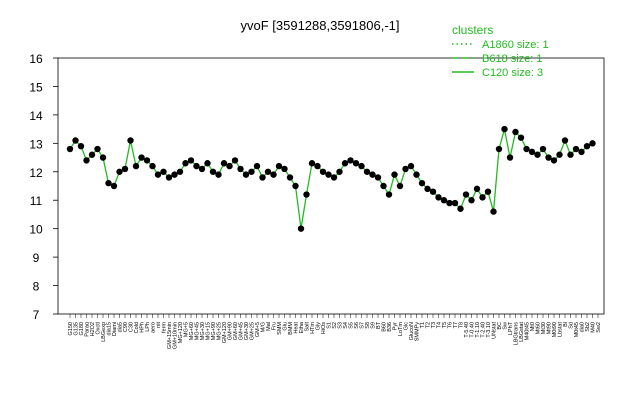 The width and height of the screenshot is (640, 400). I want to click on x-tick-label: Paraq, so click(88, 329).